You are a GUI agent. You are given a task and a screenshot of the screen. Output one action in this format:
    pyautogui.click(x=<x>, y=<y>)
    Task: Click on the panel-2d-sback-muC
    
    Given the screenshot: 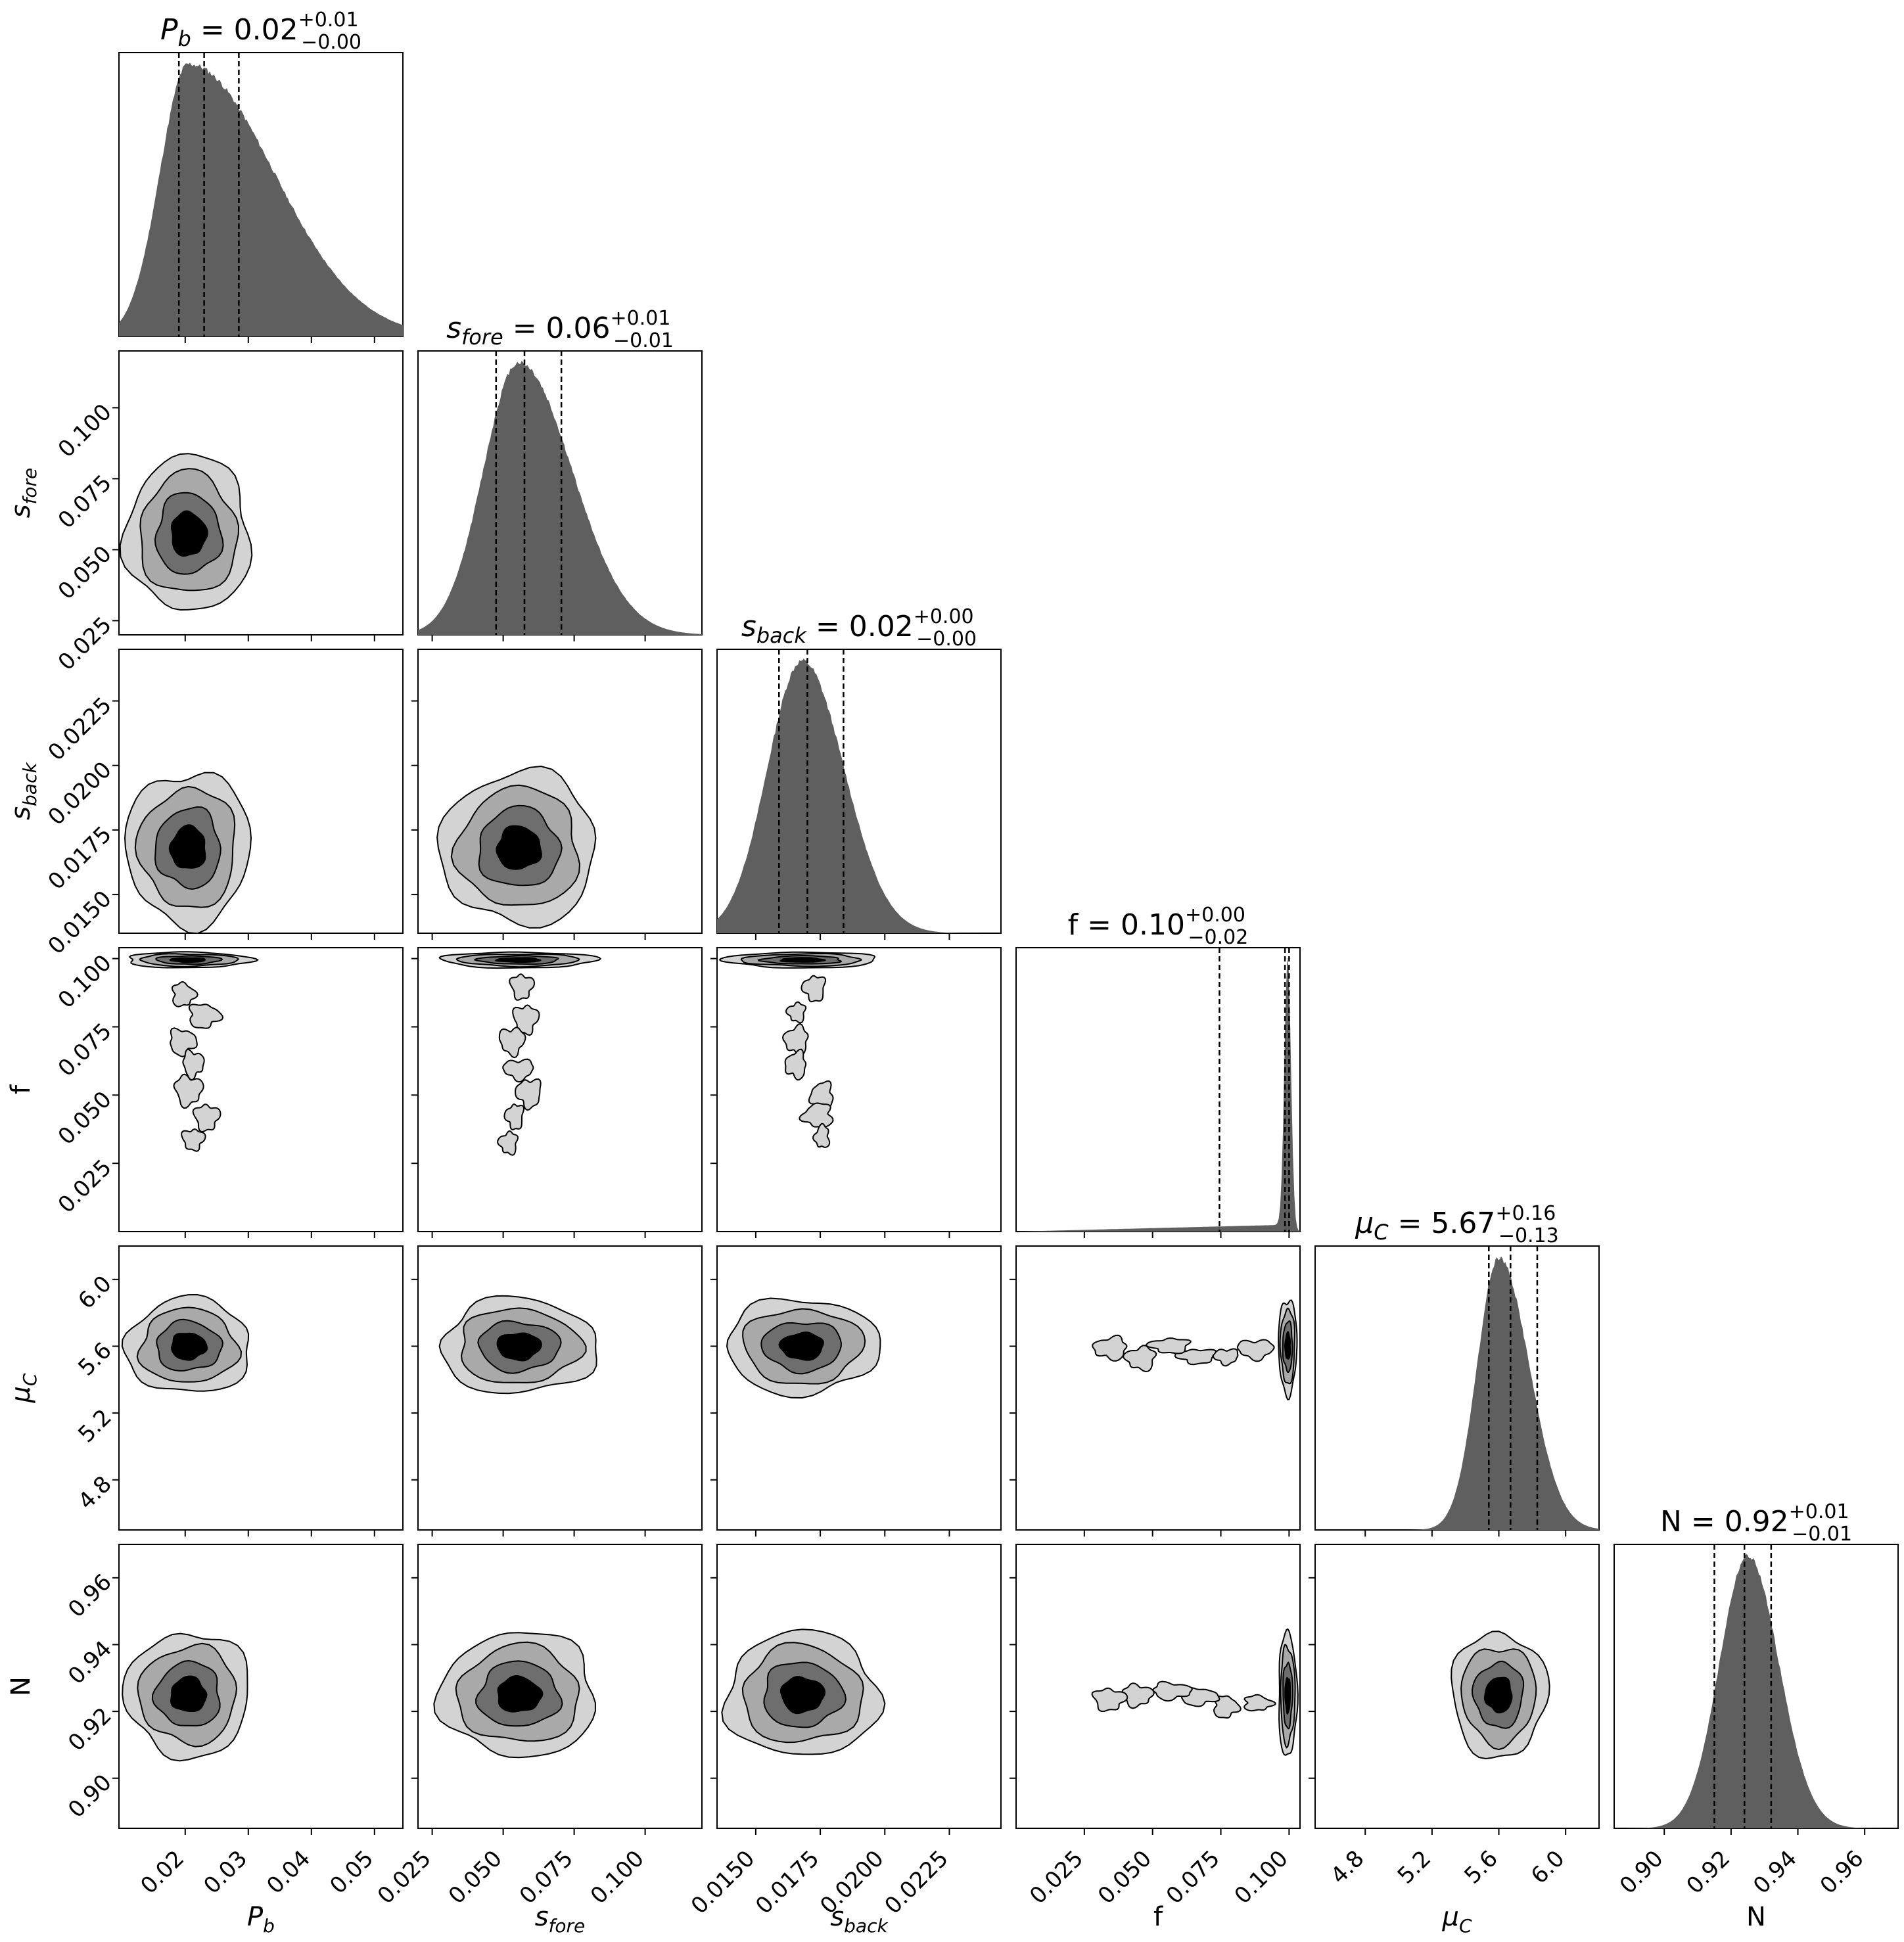 What is the action you would take?
    pyautogui.click(x=859, y=1388)
    